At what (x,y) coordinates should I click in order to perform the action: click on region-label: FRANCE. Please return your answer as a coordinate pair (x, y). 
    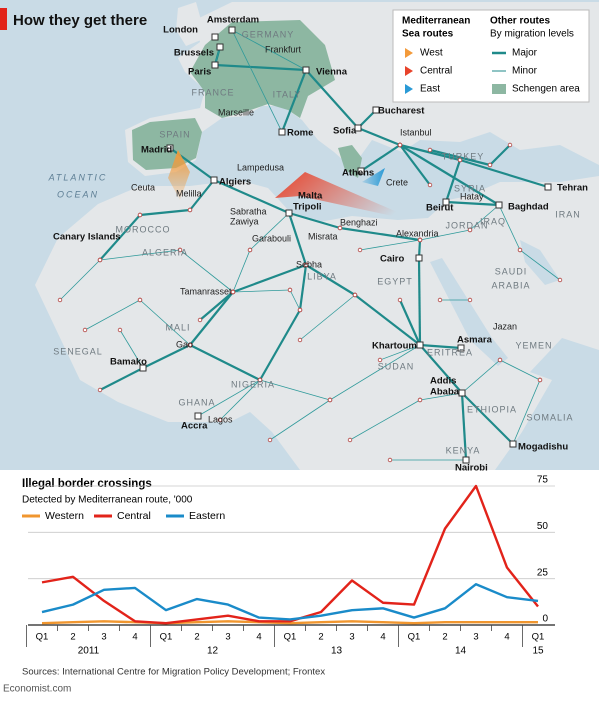
    Looking at the image, I should click on (212, 92).